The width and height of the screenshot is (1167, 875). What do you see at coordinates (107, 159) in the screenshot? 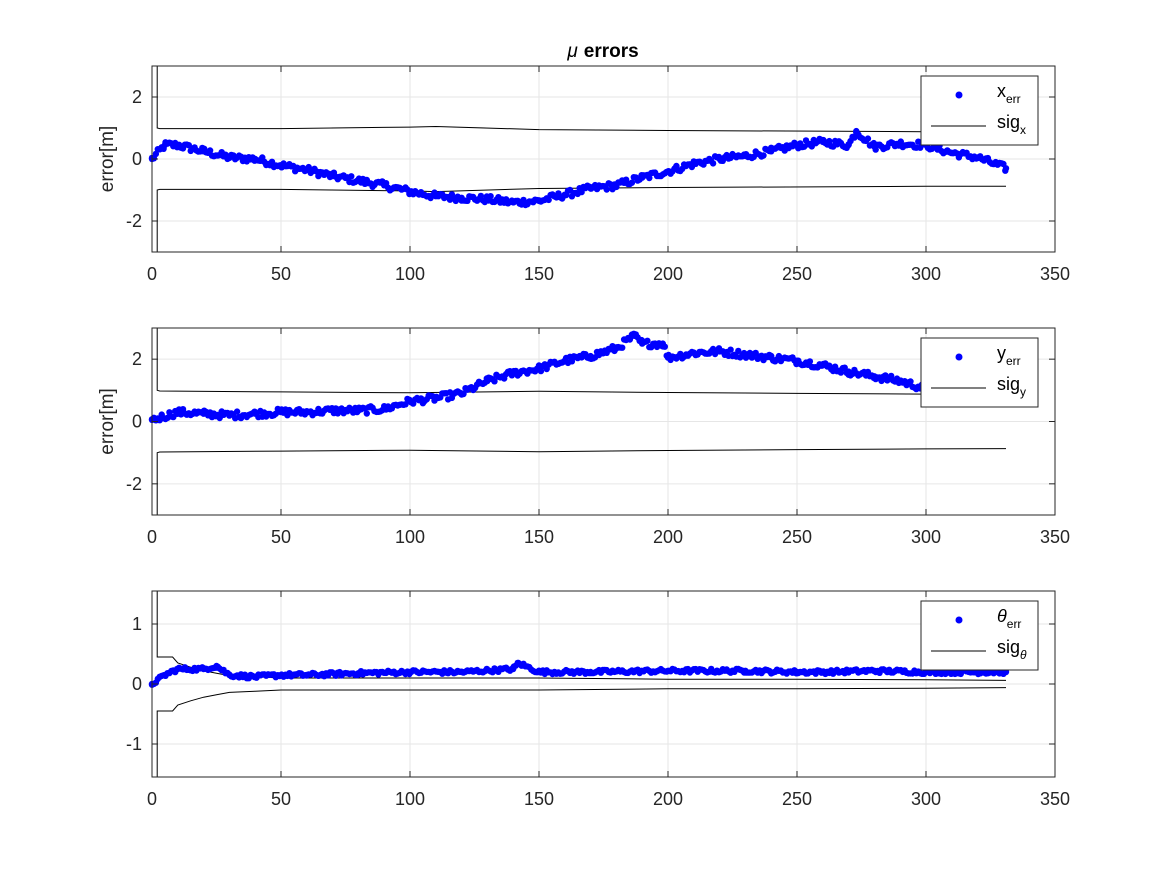
I see `y-axis-label: error[m]` at bounding box center [107, 159].